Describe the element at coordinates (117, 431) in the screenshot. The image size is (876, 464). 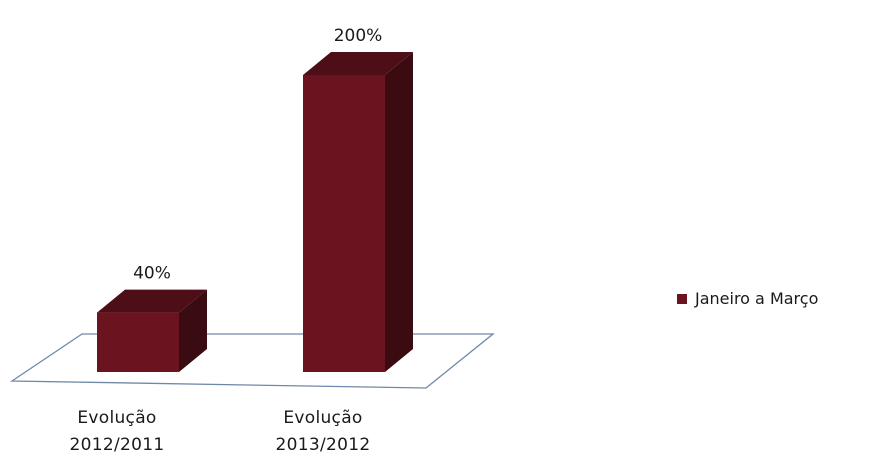
I see `category-label-1: Evolução 2012/2011` at that location.